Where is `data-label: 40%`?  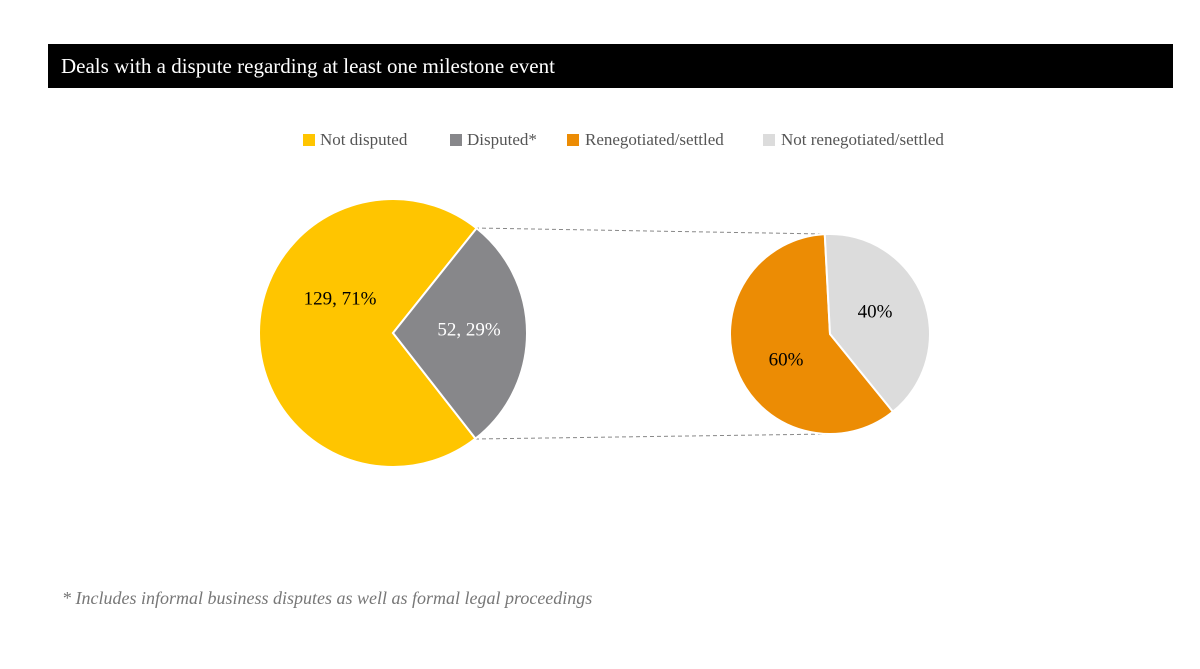
data-label: 40% is located at coordinates (875, 311).